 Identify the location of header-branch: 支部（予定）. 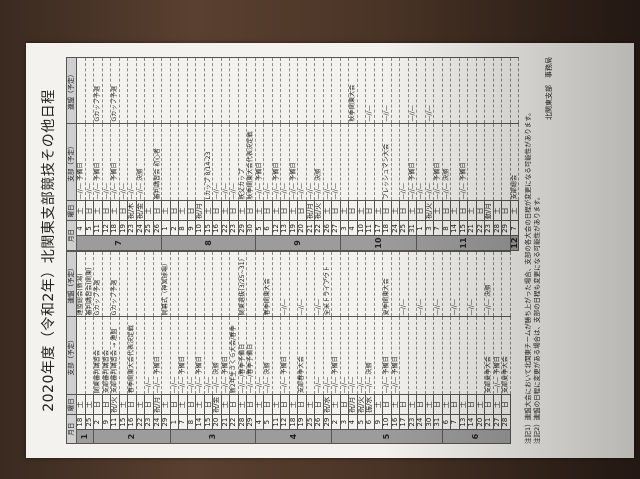
(71, 162).